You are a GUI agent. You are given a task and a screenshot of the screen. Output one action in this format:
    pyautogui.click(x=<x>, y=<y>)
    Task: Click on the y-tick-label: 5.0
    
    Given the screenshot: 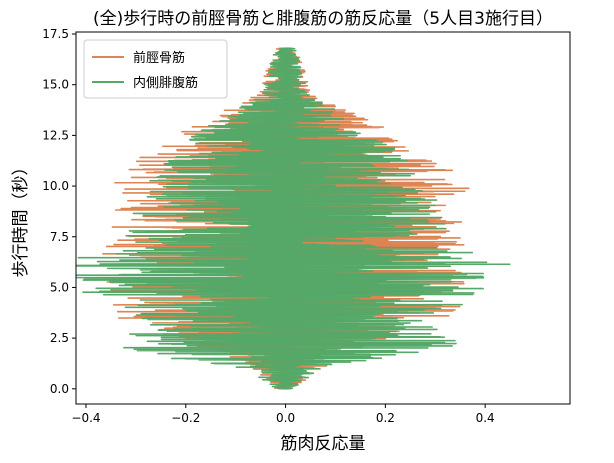 What is the action you would take?
    pyautogui.click(x=59, y=287)
    